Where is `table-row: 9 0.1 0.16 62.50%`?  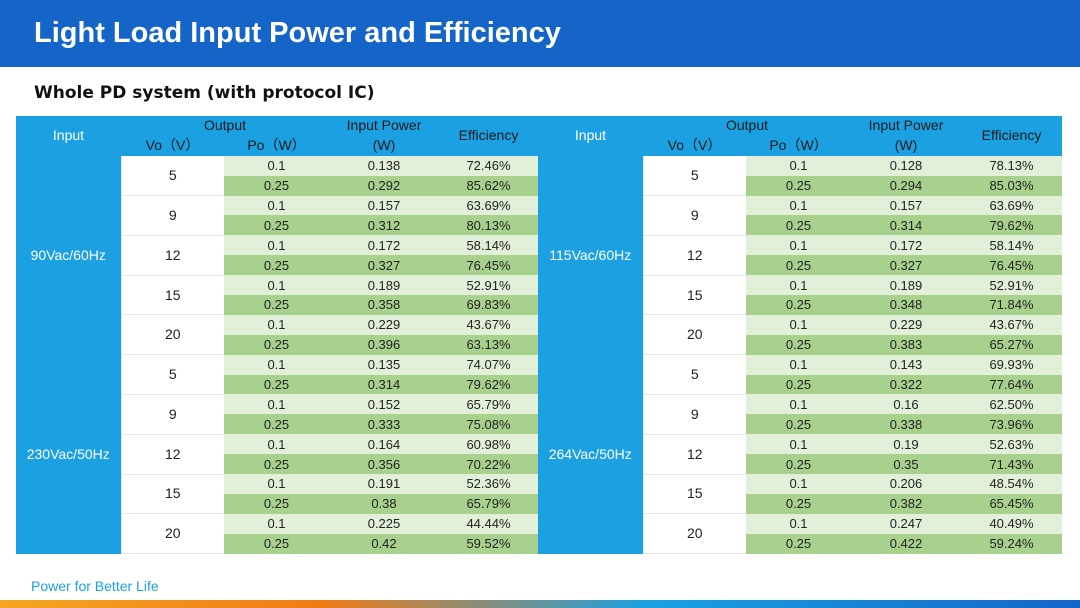 table-row: 9 0.1 0.16 62.50% is located at coordinates (800, 414).